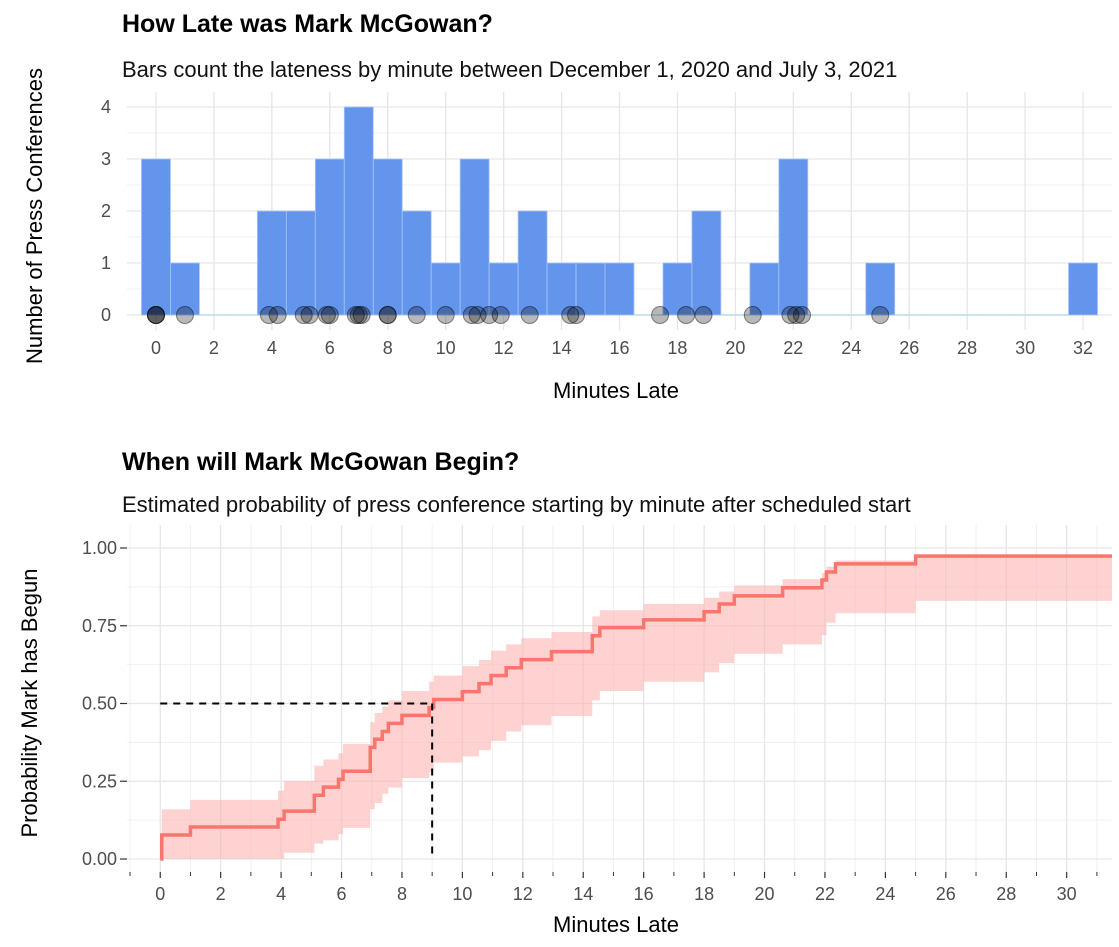 The width and height of the screenshot is (1119, 947). I want to click on y-tick-label: 0.50, so click(99, 704).